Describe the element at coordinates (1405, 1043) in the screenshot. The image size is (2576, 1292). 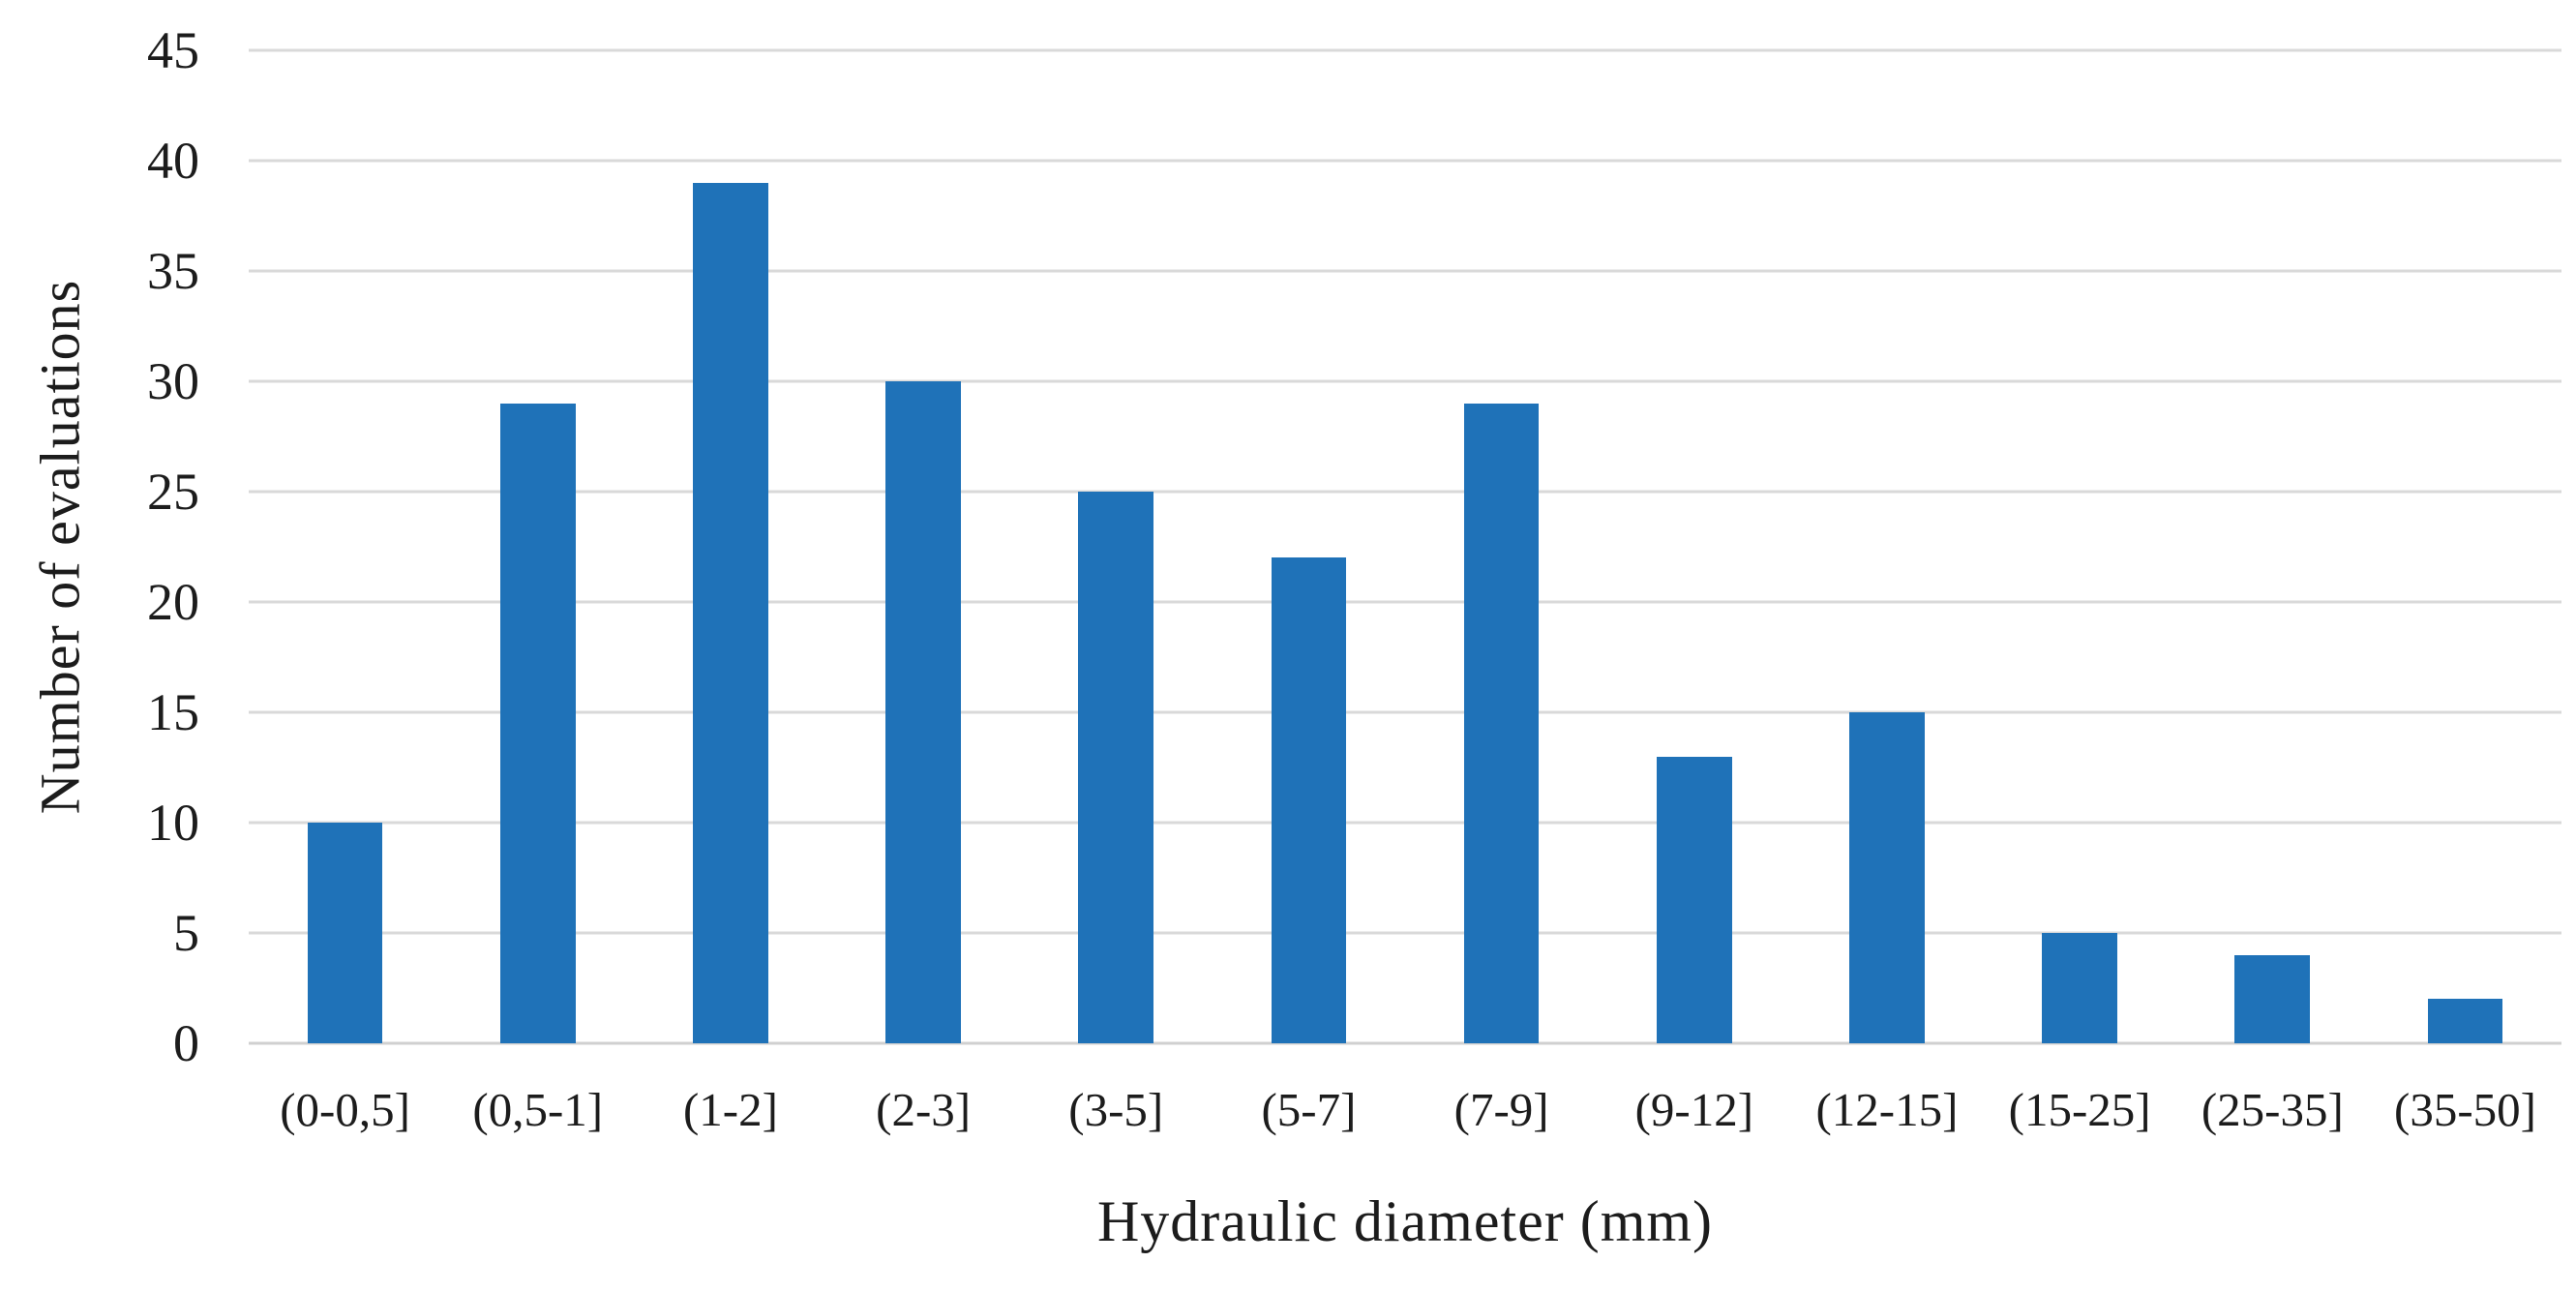
I see `baseline-gridline` at that location.